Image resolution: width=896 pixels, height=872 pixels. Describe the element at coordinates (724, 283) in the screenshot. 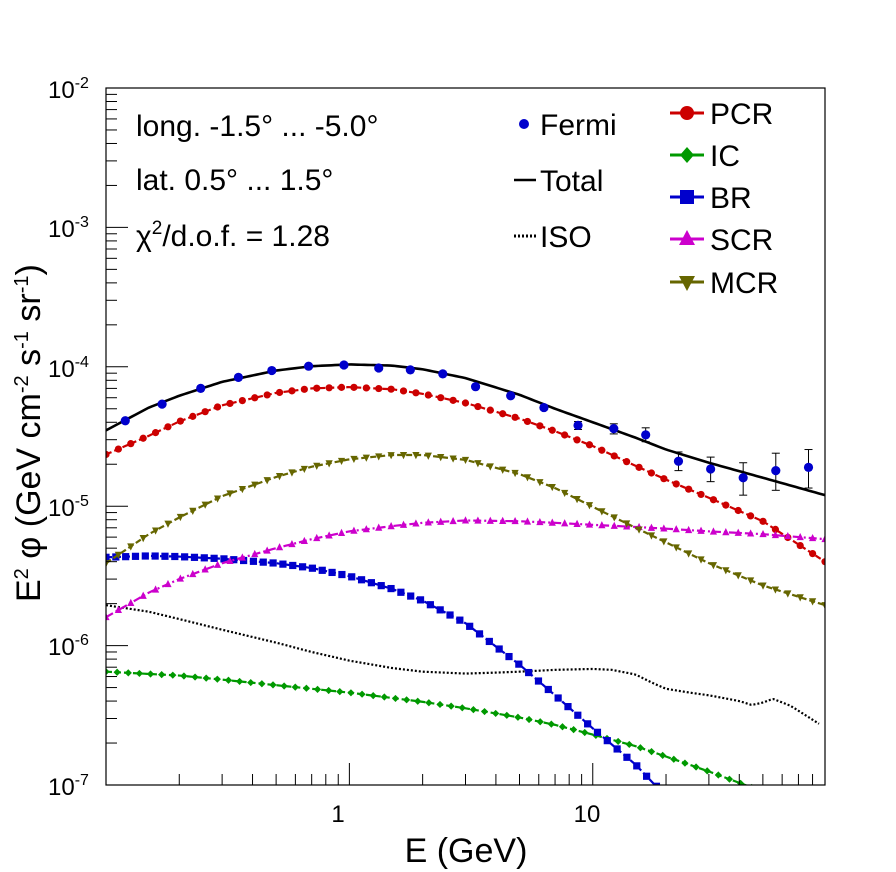

I see `legend-mcr: MCR` at that location.